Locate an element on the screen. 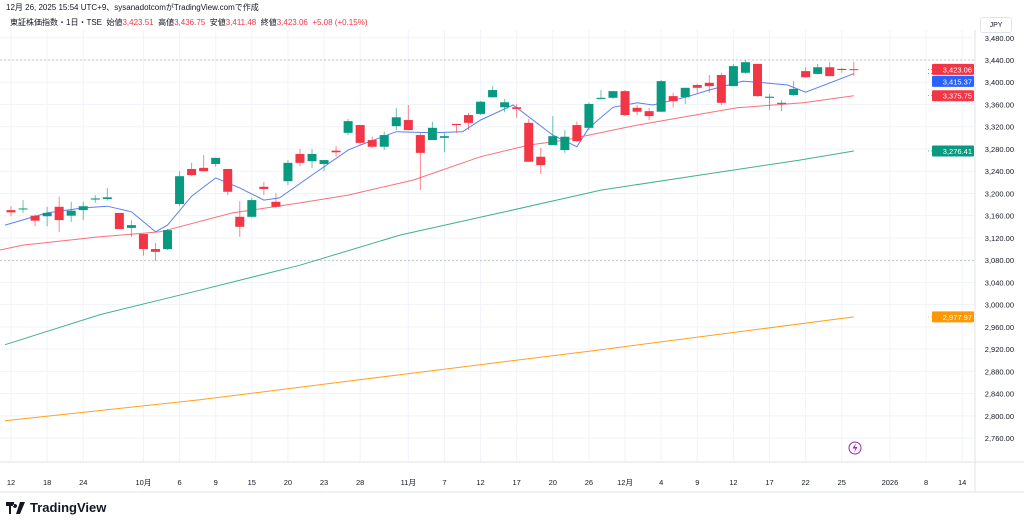  x-tick-label: 23 is located at coordinates (324, 482).